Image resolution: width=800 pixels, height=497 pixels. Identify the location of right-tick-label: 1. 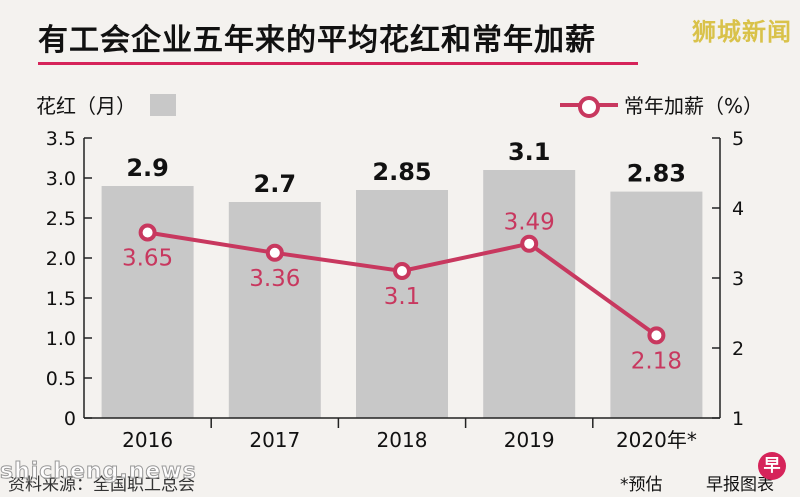
(738, 419).